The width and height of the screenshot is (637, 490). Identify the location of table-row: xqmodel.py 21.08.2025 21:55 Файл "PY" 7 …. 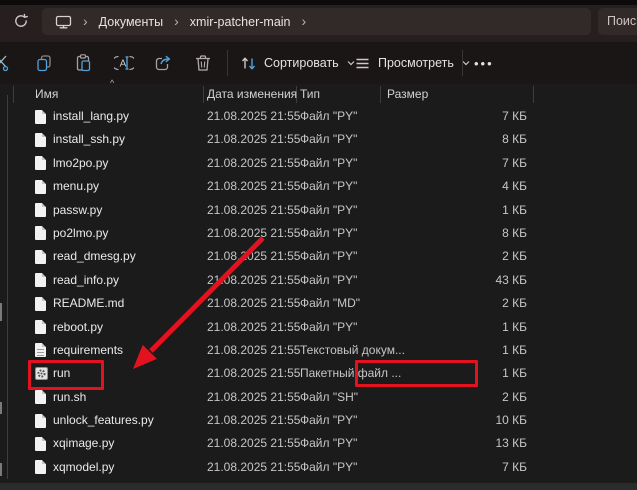
(318, 467).